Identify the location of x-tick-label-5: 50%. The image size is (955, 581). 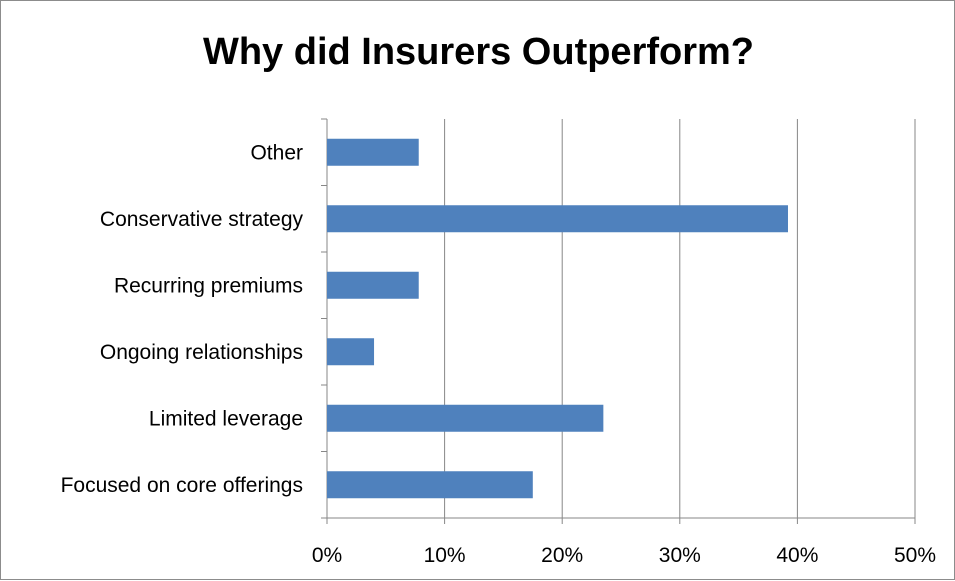
(915, 555).